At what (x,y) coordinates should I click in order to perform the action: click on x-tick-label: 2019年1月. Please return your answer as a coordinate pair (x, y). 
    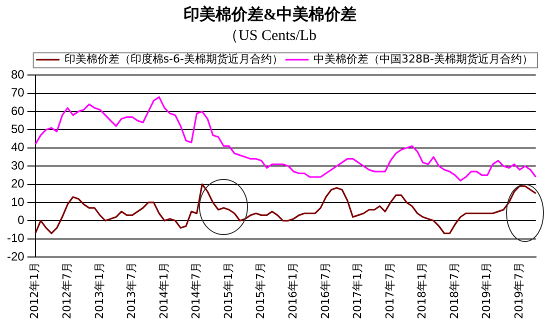
    Looking at the image, I should click on (487, 291).